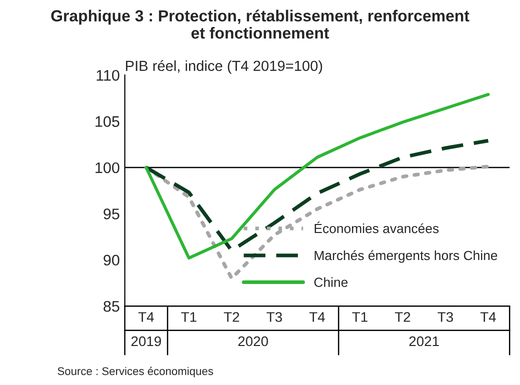 The width and height of the screenshot is (520, 385). What do you see at coordinates (146, 341) in the screenshot?
I see `text: 2019` at bounding box center [146, 341].